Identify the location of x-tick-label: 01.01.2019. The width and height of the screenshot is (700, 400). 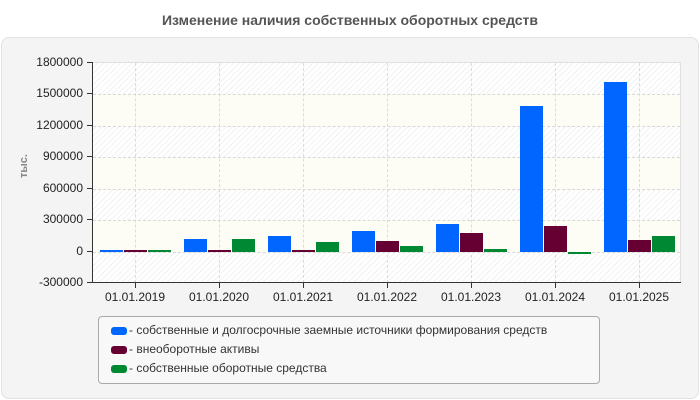
(135, 297).